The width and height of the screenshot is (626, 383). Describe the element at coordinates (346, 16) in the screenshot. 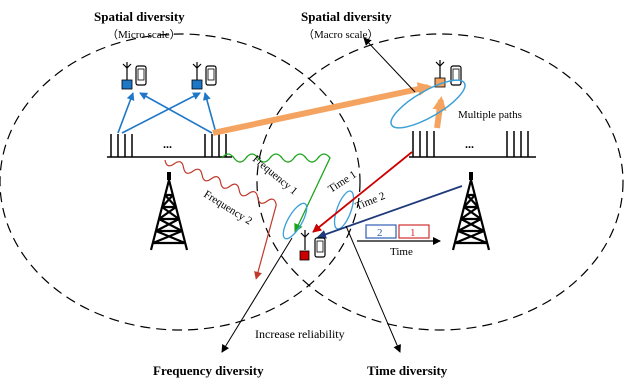

I see `spatial-macro-title: Spatial diversity` at that location.